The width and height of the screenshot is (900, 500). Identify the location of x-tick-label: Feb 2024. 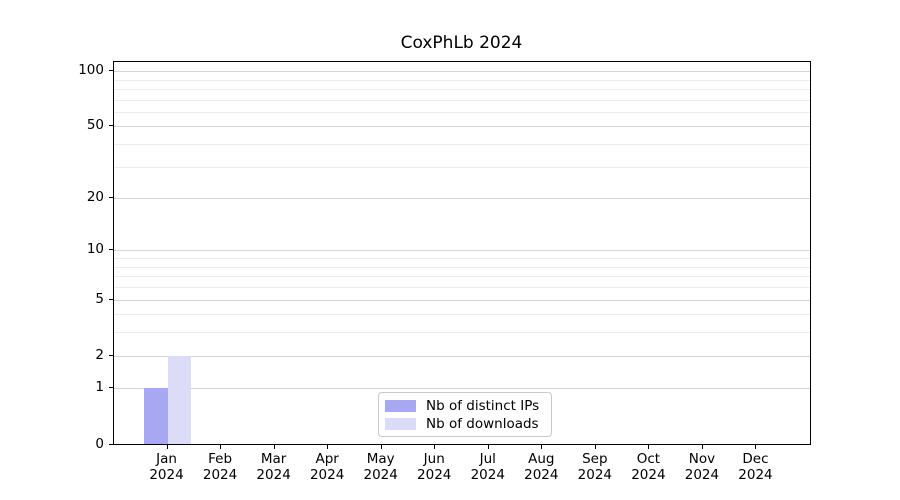
(220, 467).